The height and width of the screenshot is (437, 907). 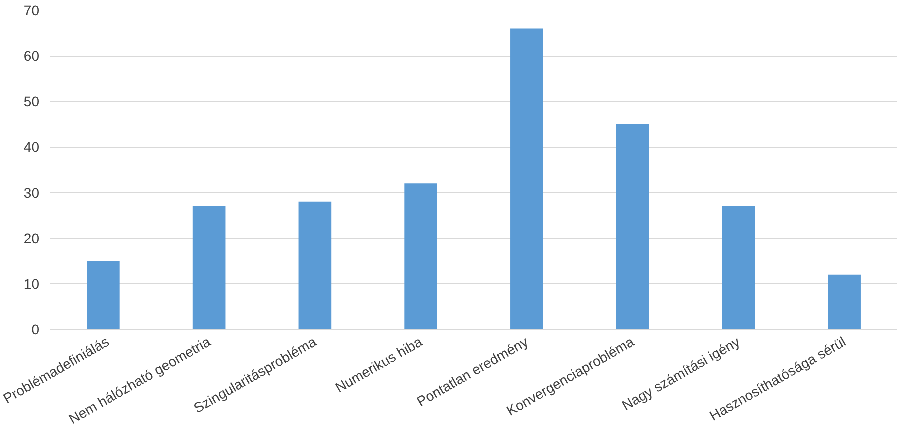 I want to click on y-tick-label: 30, so click(x=32, y=192).